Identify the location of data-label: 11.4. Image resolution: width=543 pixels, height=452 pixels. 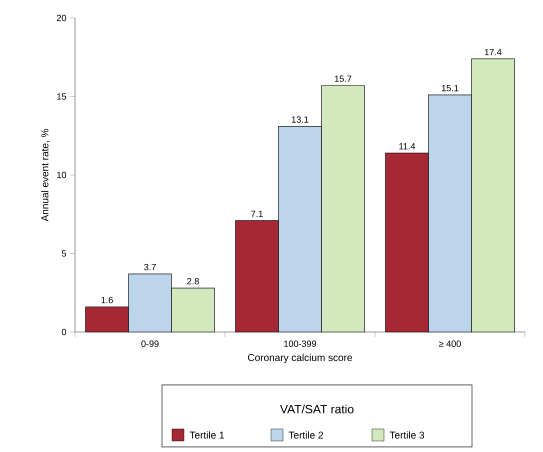
(407, 146).